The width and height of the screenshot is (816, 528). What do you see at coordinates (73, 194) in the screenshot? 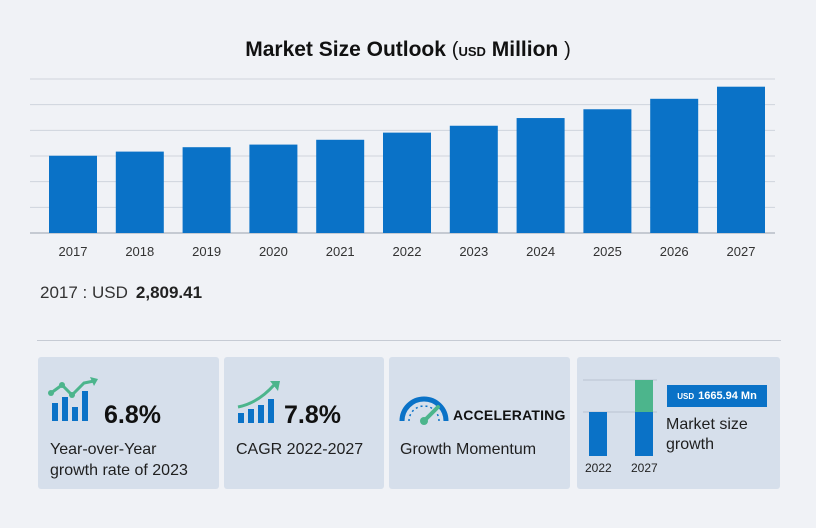
I see `bar-2017` at bounding box center [73, 194].